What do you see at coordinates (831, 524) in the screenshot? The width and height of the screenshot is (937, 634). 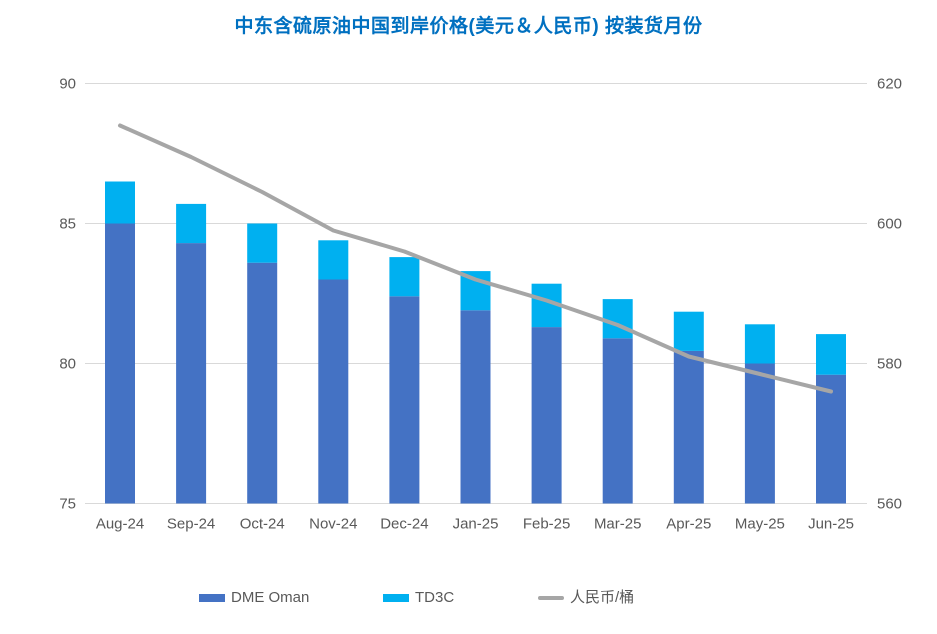 I see `x-axis-category-label: Jun-25` at bounding box center [831, 524].